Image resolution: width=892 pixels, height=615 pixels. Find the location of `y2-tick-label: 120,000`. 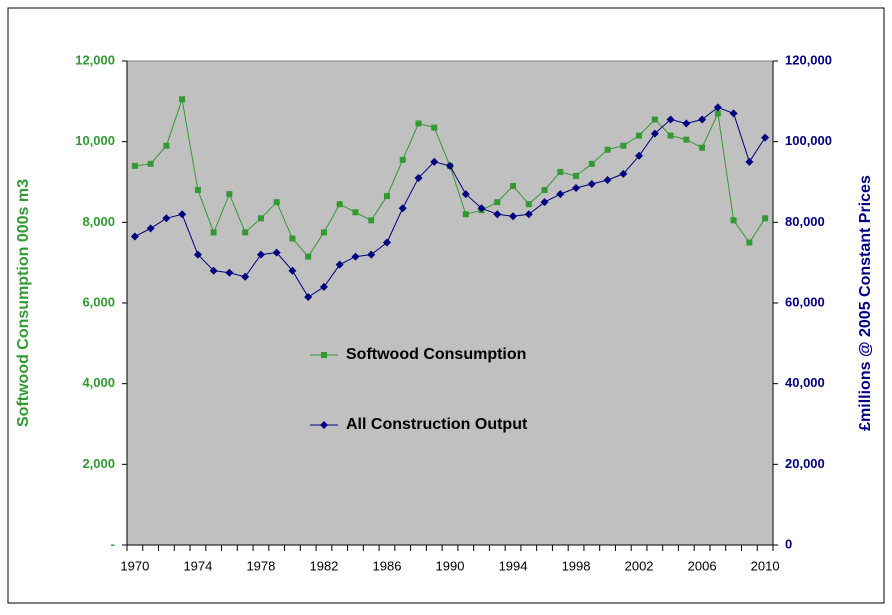

y2-tick-label: 120,000 is located at coordinates (808, 59).